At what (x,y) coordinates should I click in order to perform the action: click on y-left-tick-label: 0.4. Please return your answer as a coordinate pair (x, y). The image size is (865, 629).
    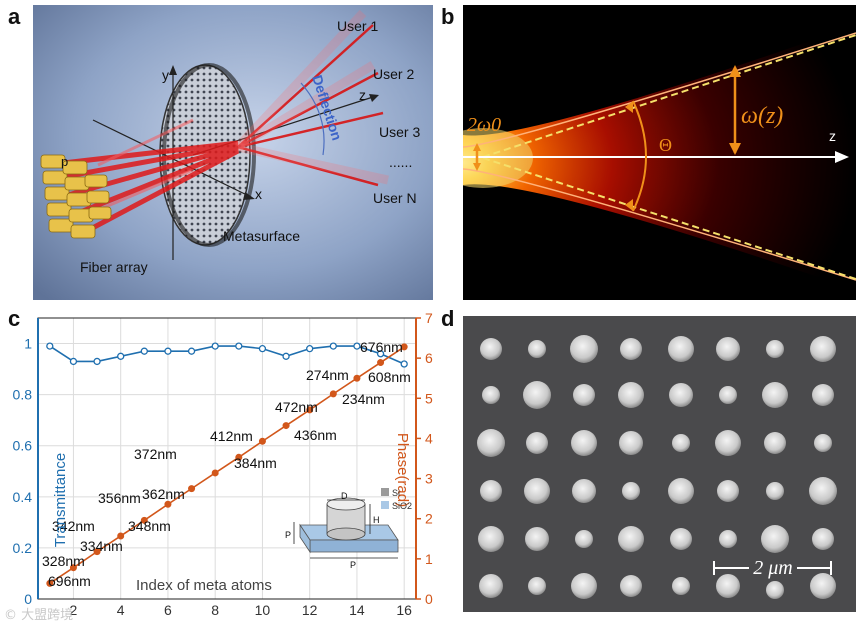
    Looking at the image, I should click on (23, 497).